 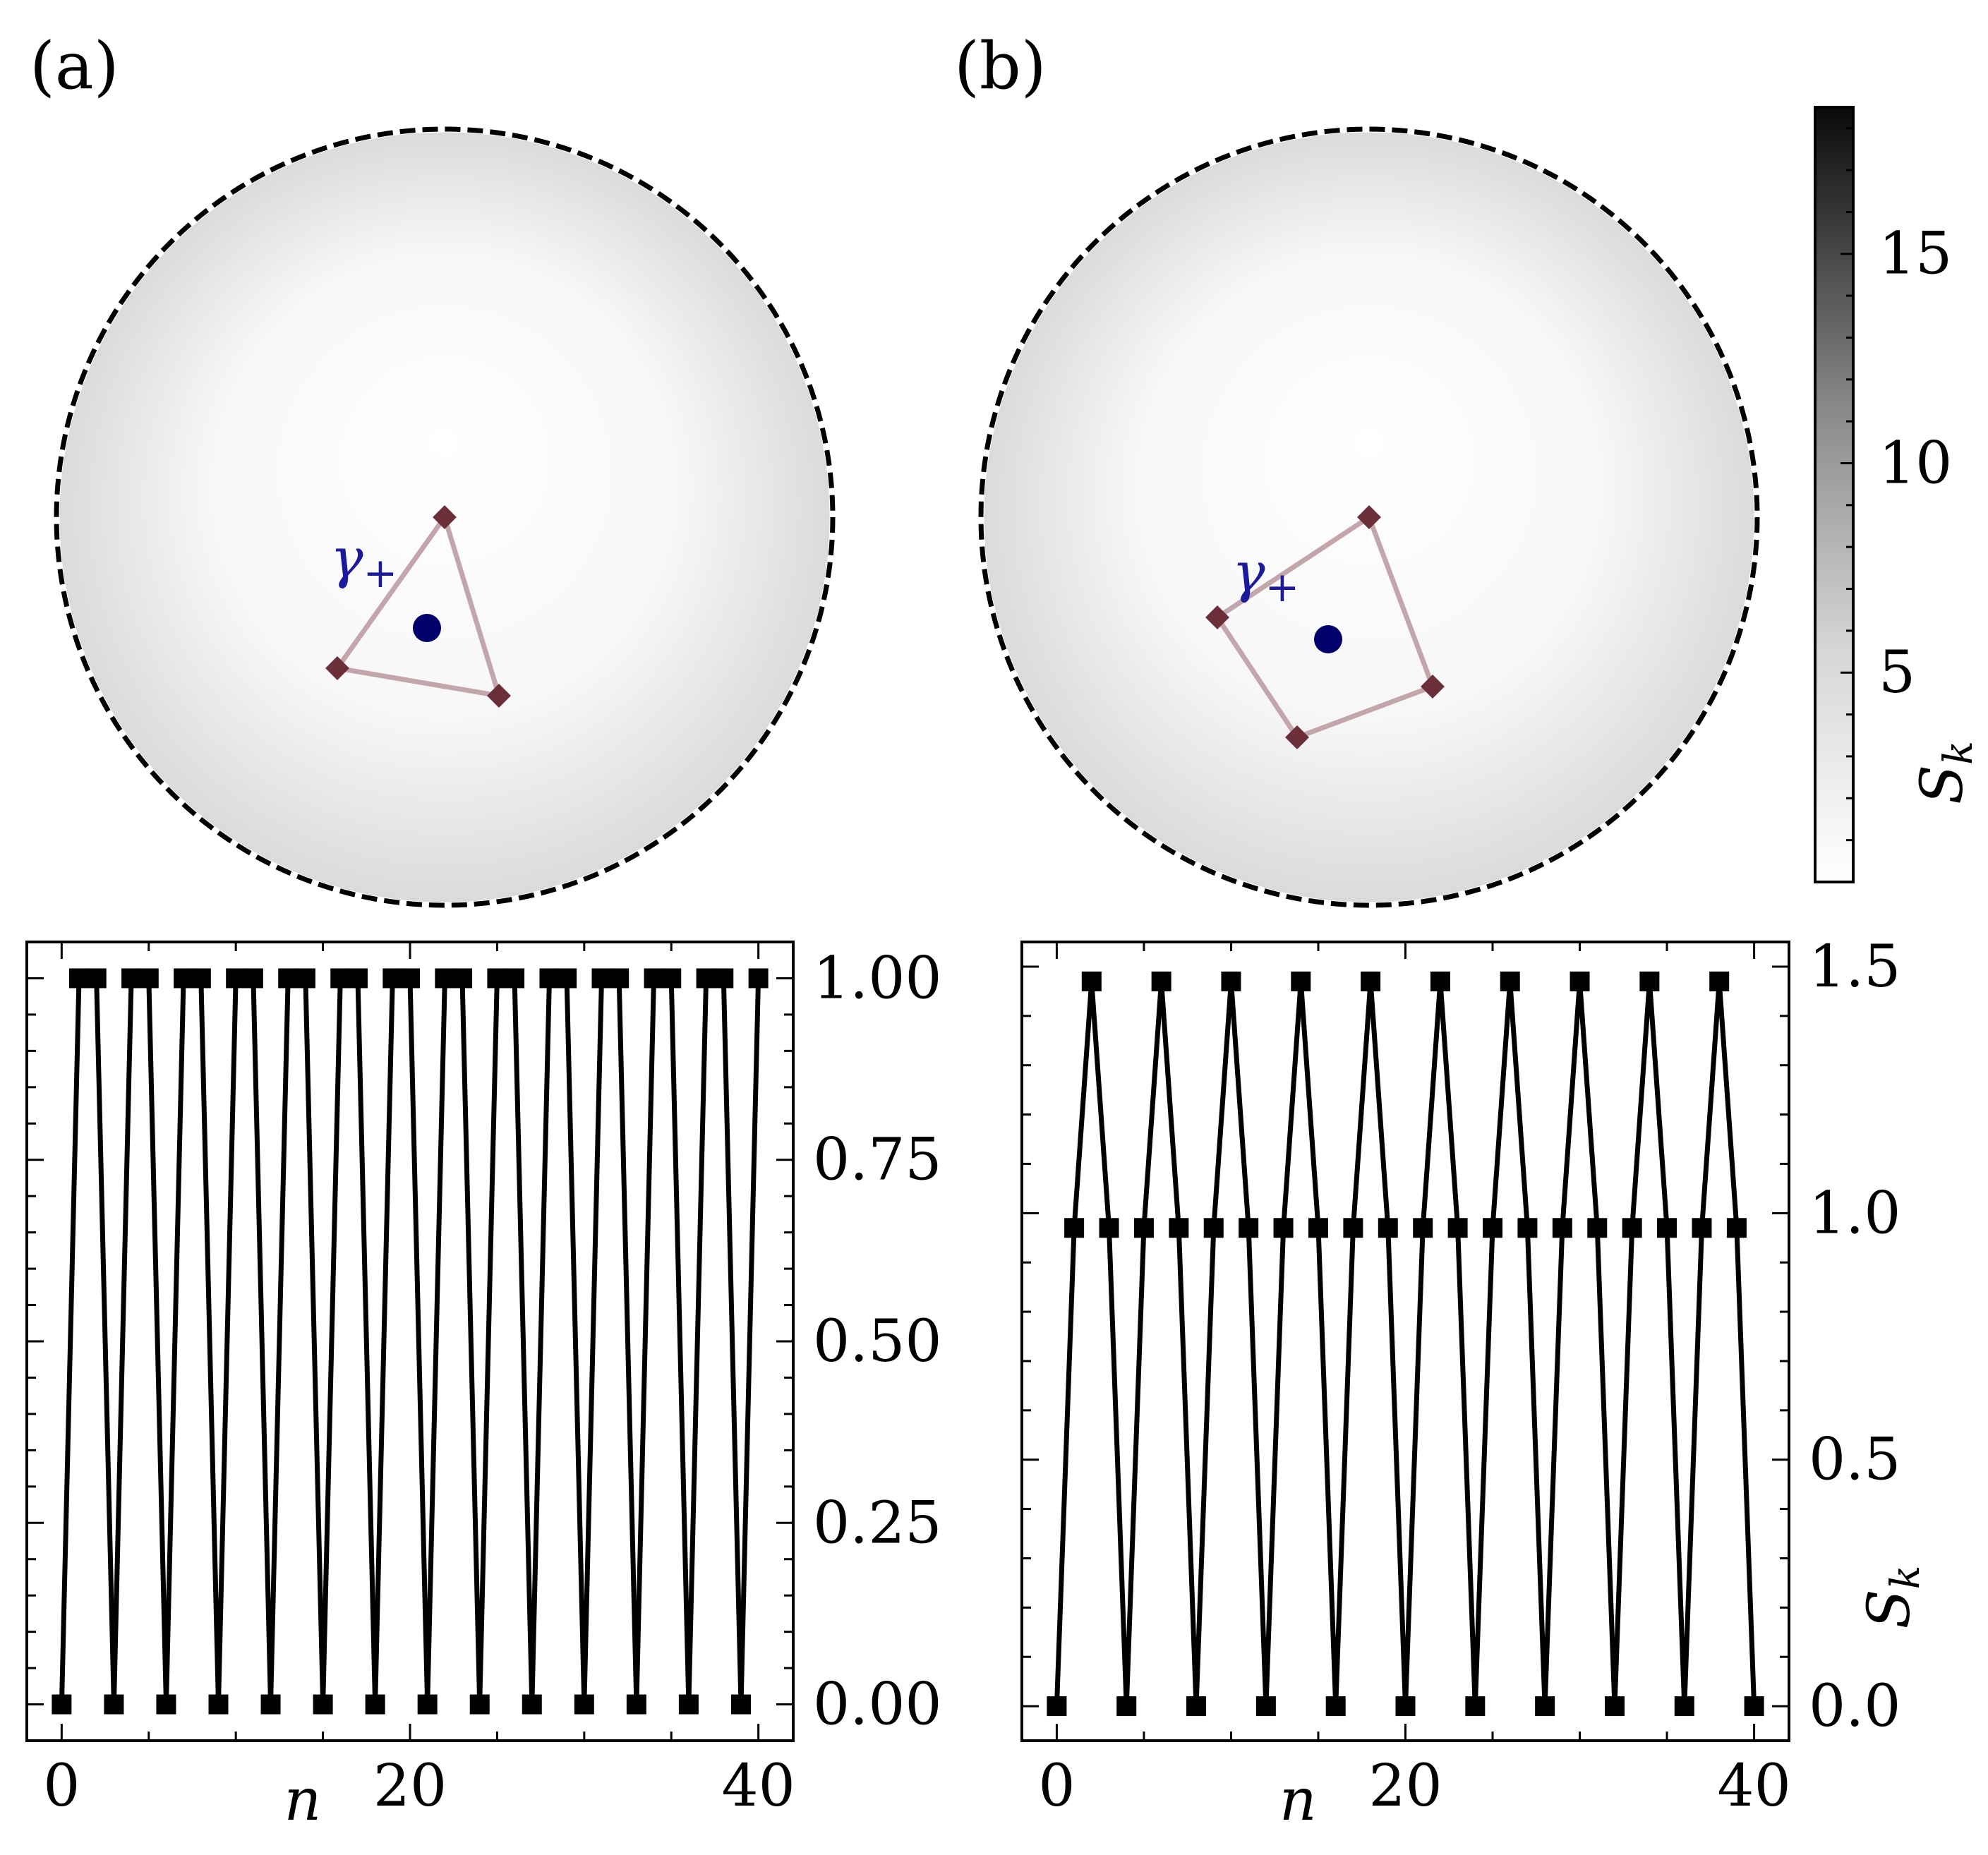 What do you see at coordinates (758, 1786) in the screenshot?
I see `x-tick-label: 40` at bounding box center [758, 1786].